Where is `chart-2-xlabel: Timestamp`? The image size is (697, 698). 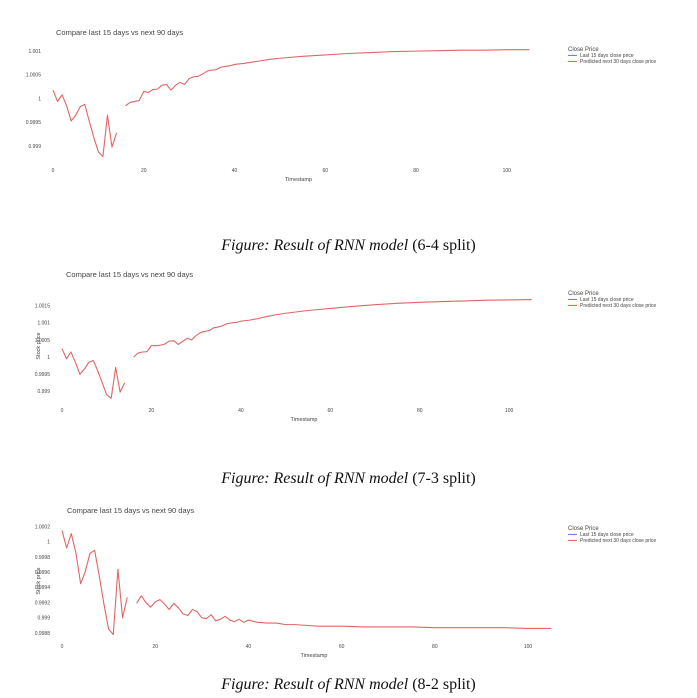 chart-2-xlabel: Timestamp is located at coordinates (304, 420).